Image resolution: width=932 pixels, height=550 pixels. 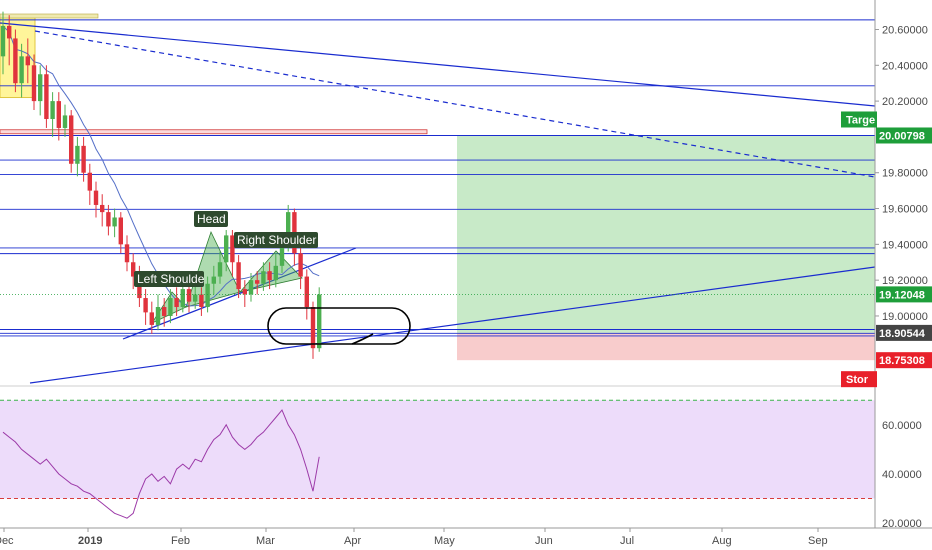 I want to click on price-tag-value: 19.12048, so click(x=902, y=295).